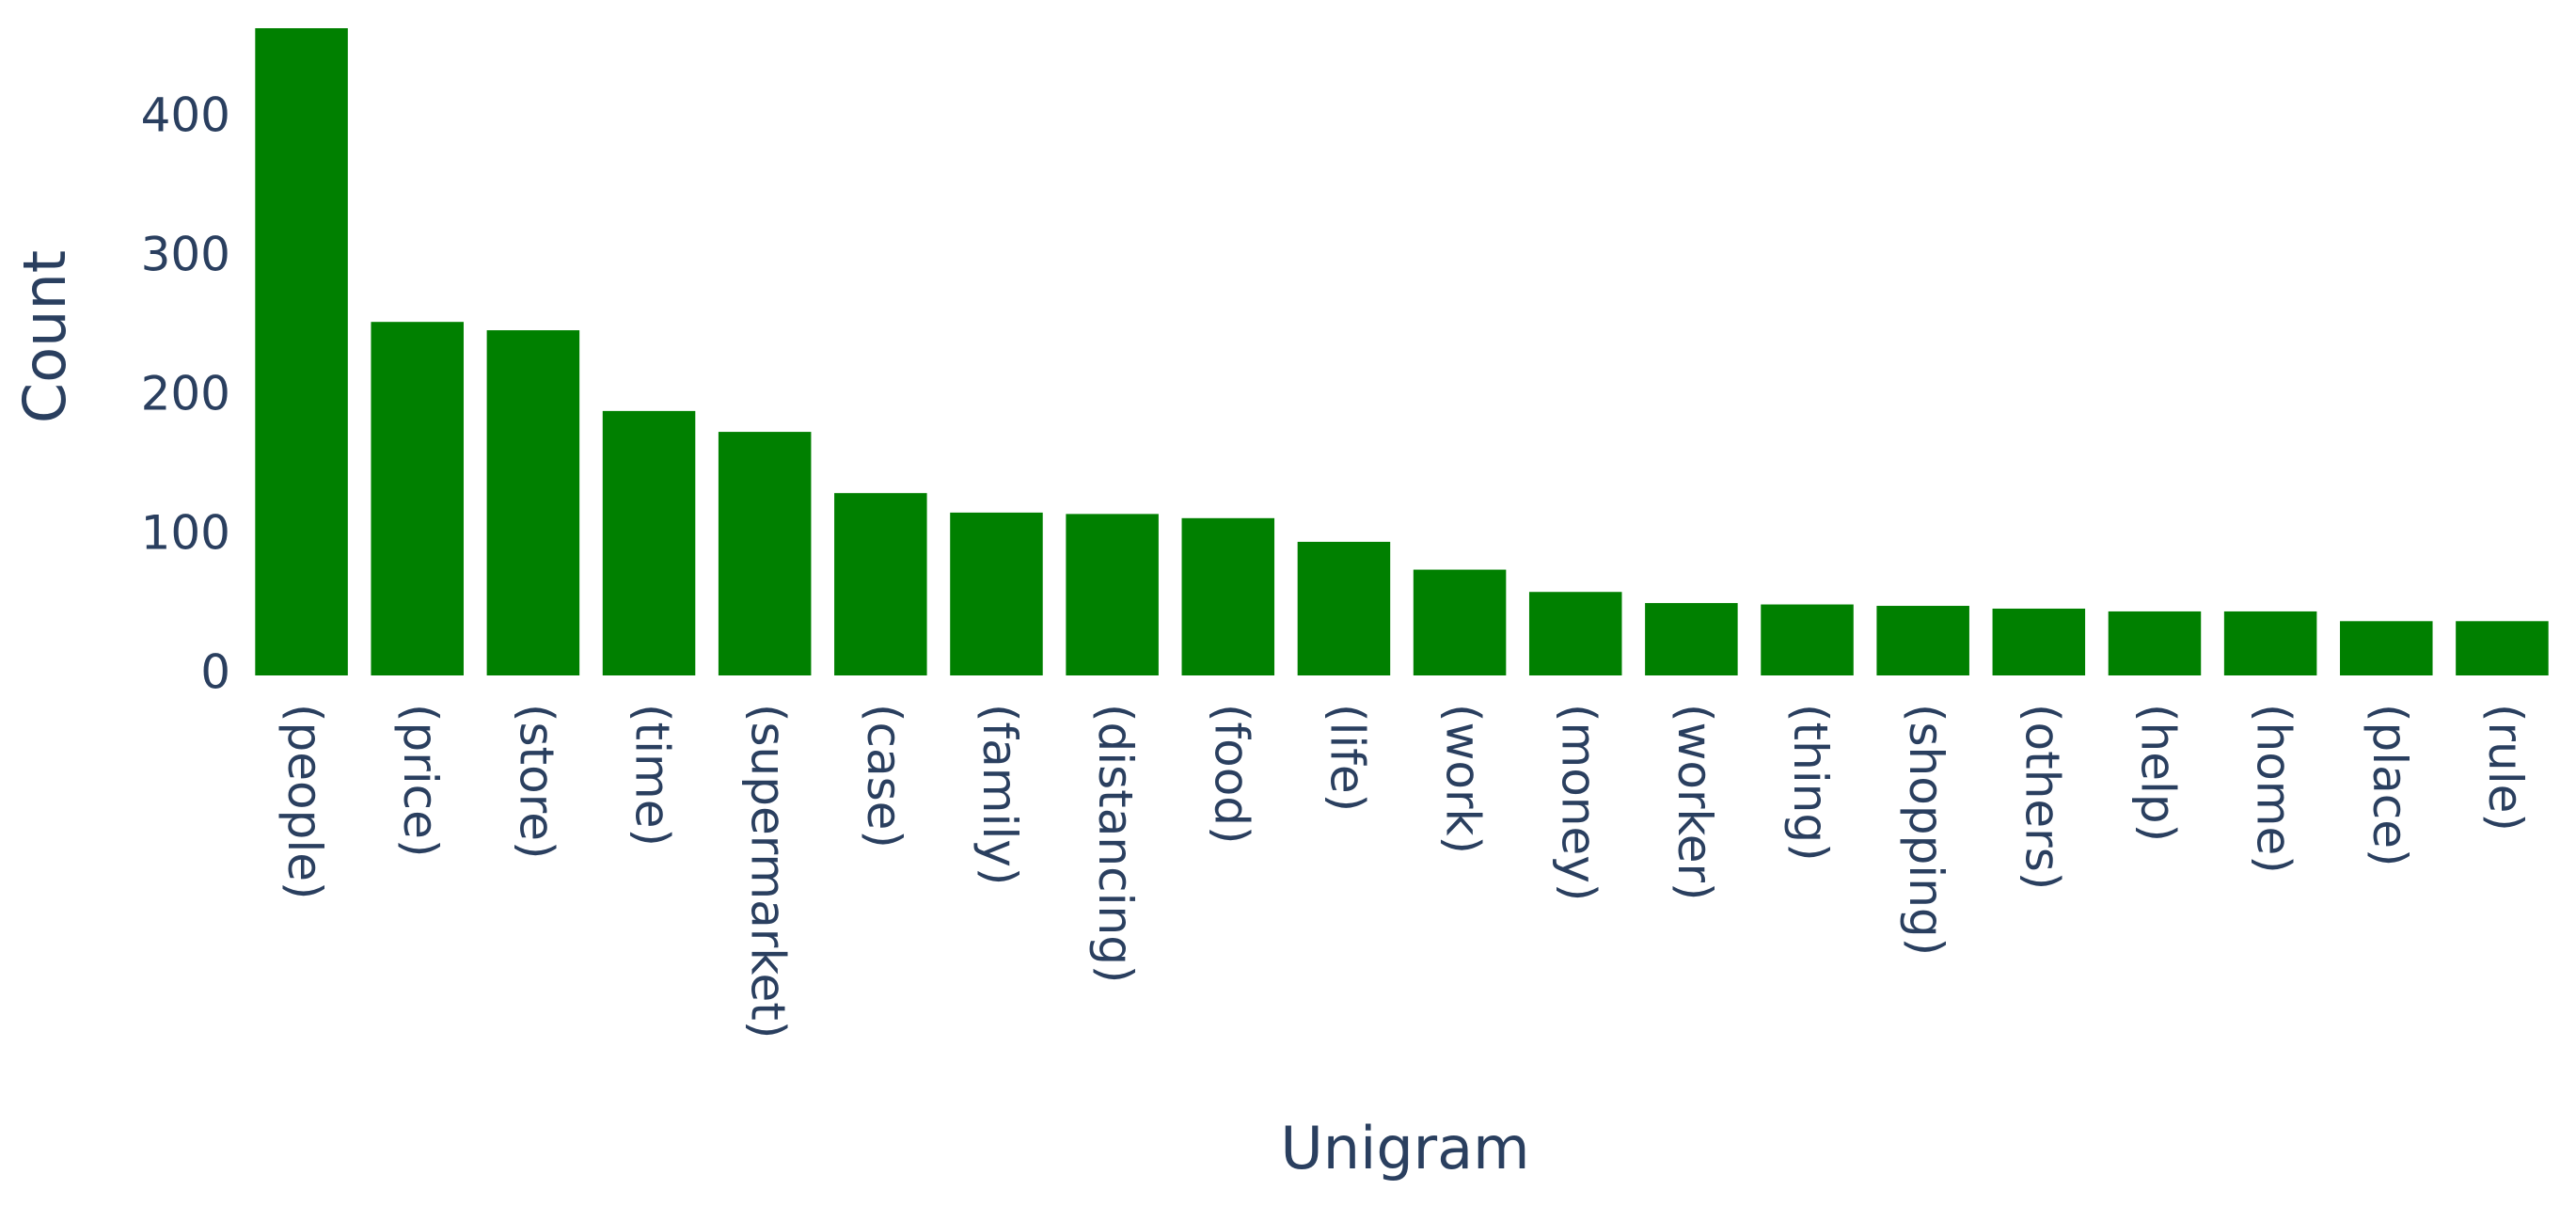 Image resolution: width=2576 pixels, height=1222 pixels. What do you see at coordinates (420, 780) in the screenshot?
I see `x-tick-label: (price)` at bounding box center [420, 780].